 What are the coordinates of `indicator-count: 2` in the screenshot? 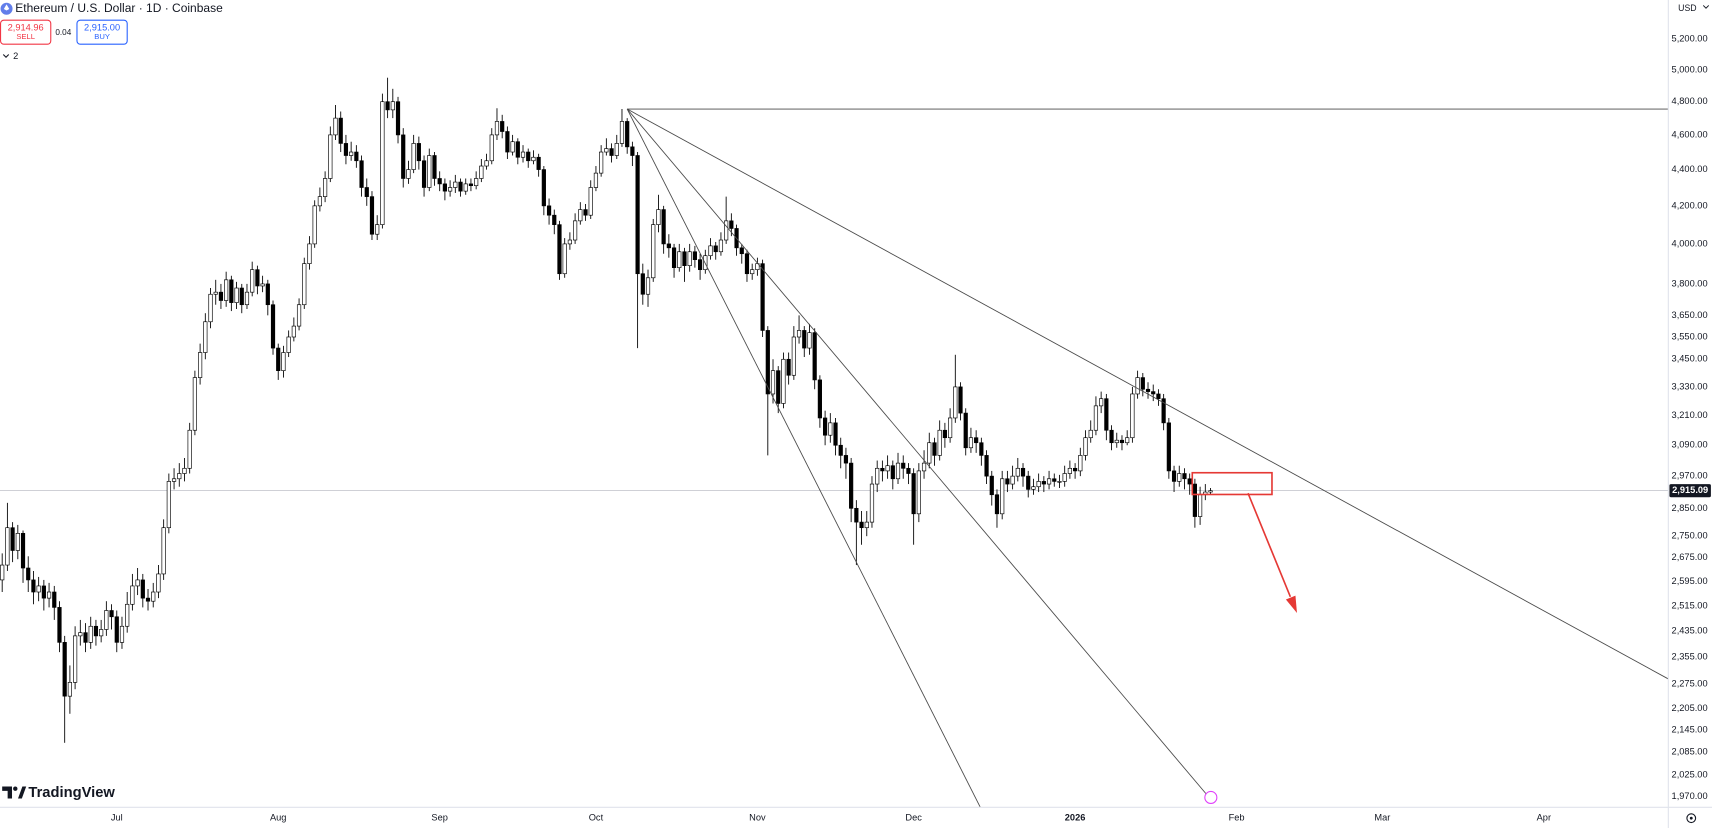 It's located at (15, 56).